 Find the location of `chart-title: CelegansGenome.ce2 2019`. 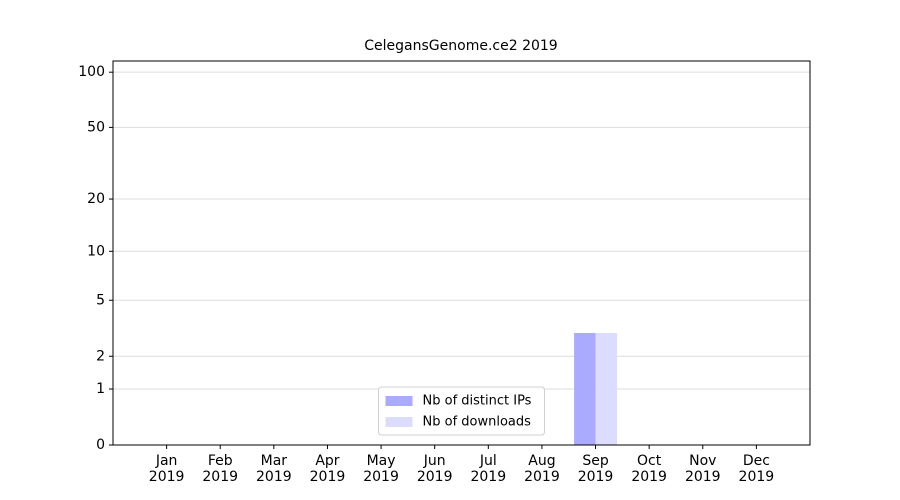

chart-title: CelegansGenome.ce2 2019 is located at coordinates (460, 46).